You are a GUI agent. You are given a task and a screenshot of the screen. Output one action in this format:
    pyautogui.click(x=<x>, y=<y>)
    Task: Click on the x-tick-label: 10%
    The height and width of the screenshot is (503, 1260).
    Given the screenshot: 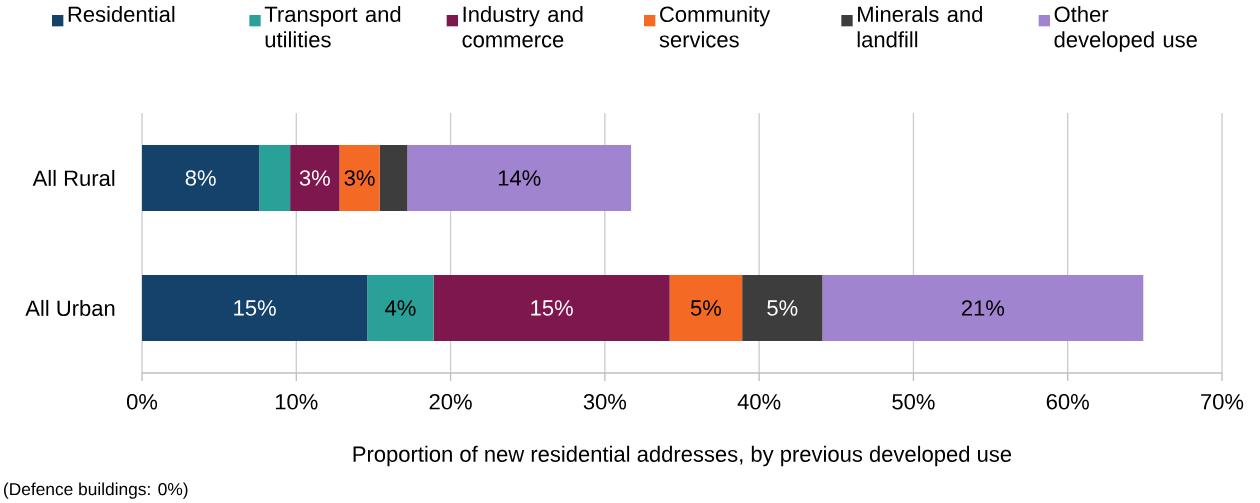 What is the action you would take?
    pyautogui.click(x=296, y=401)
    